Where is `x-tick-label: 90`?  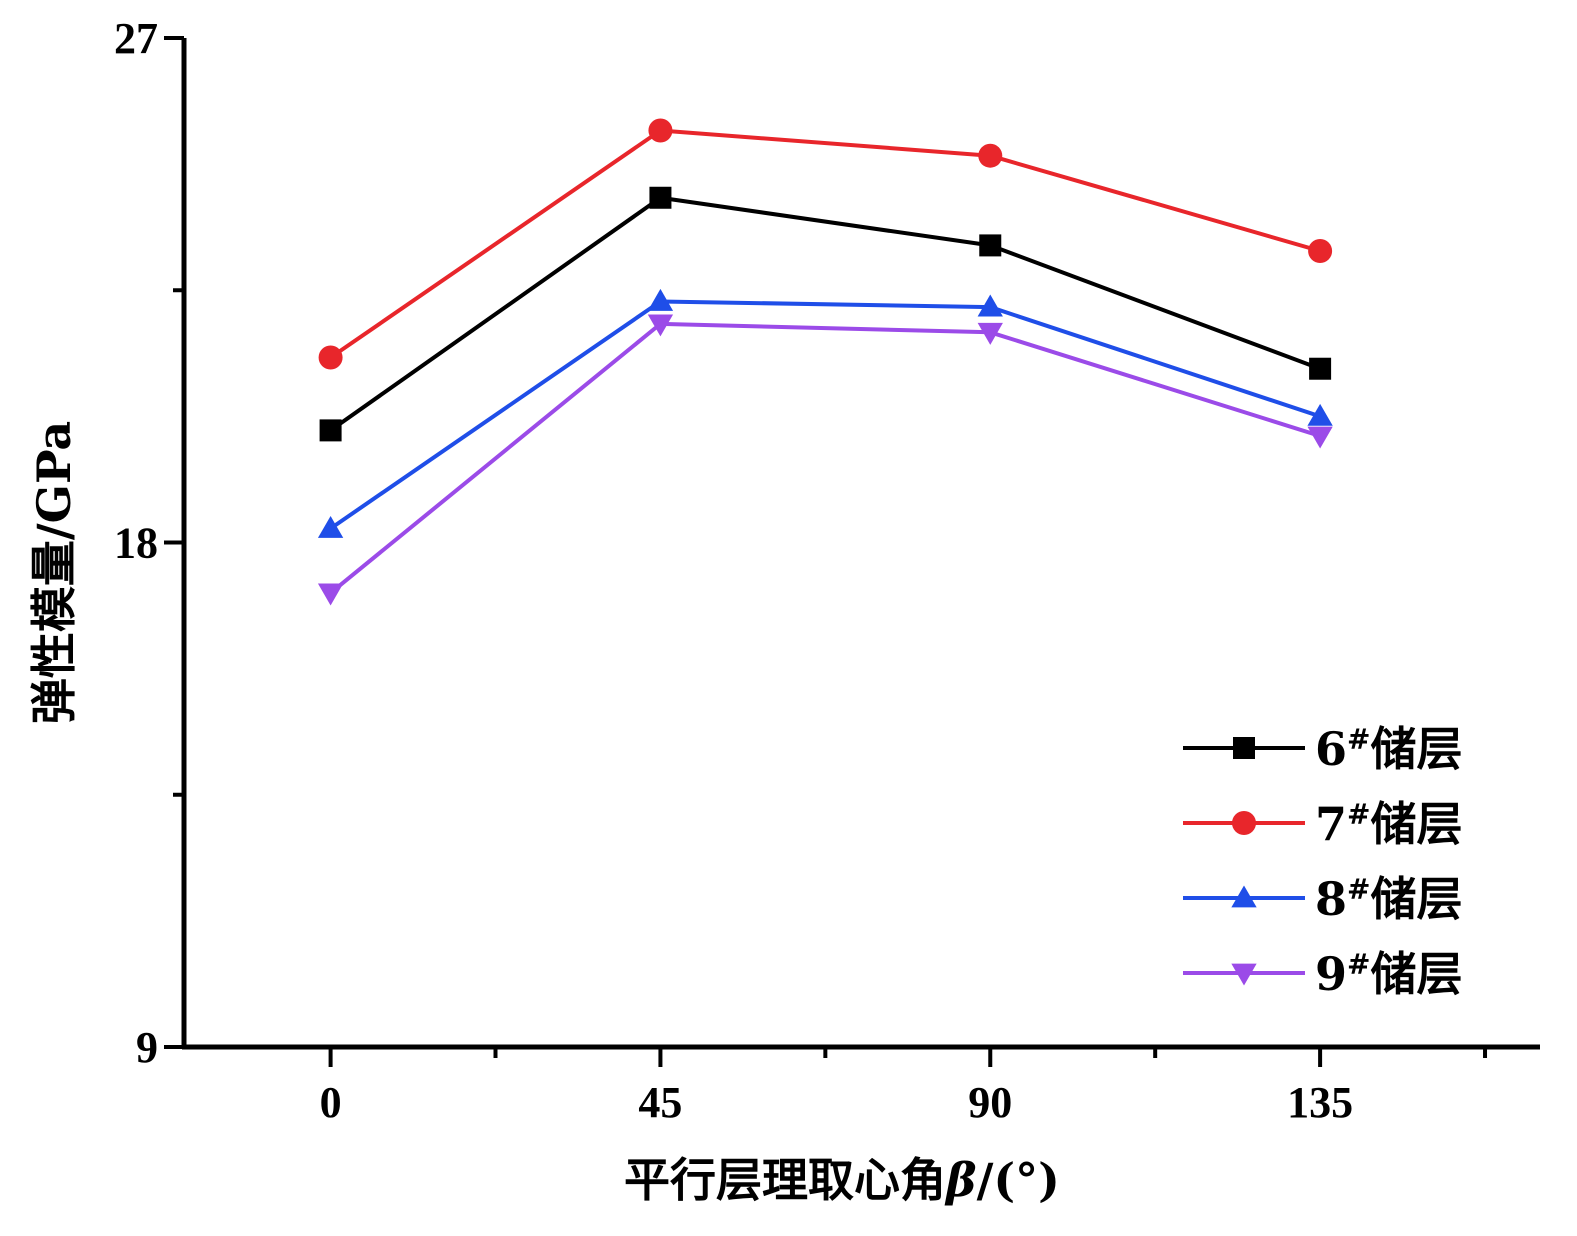
x-tick-label: 90 is located at coordinates (990, 1102).